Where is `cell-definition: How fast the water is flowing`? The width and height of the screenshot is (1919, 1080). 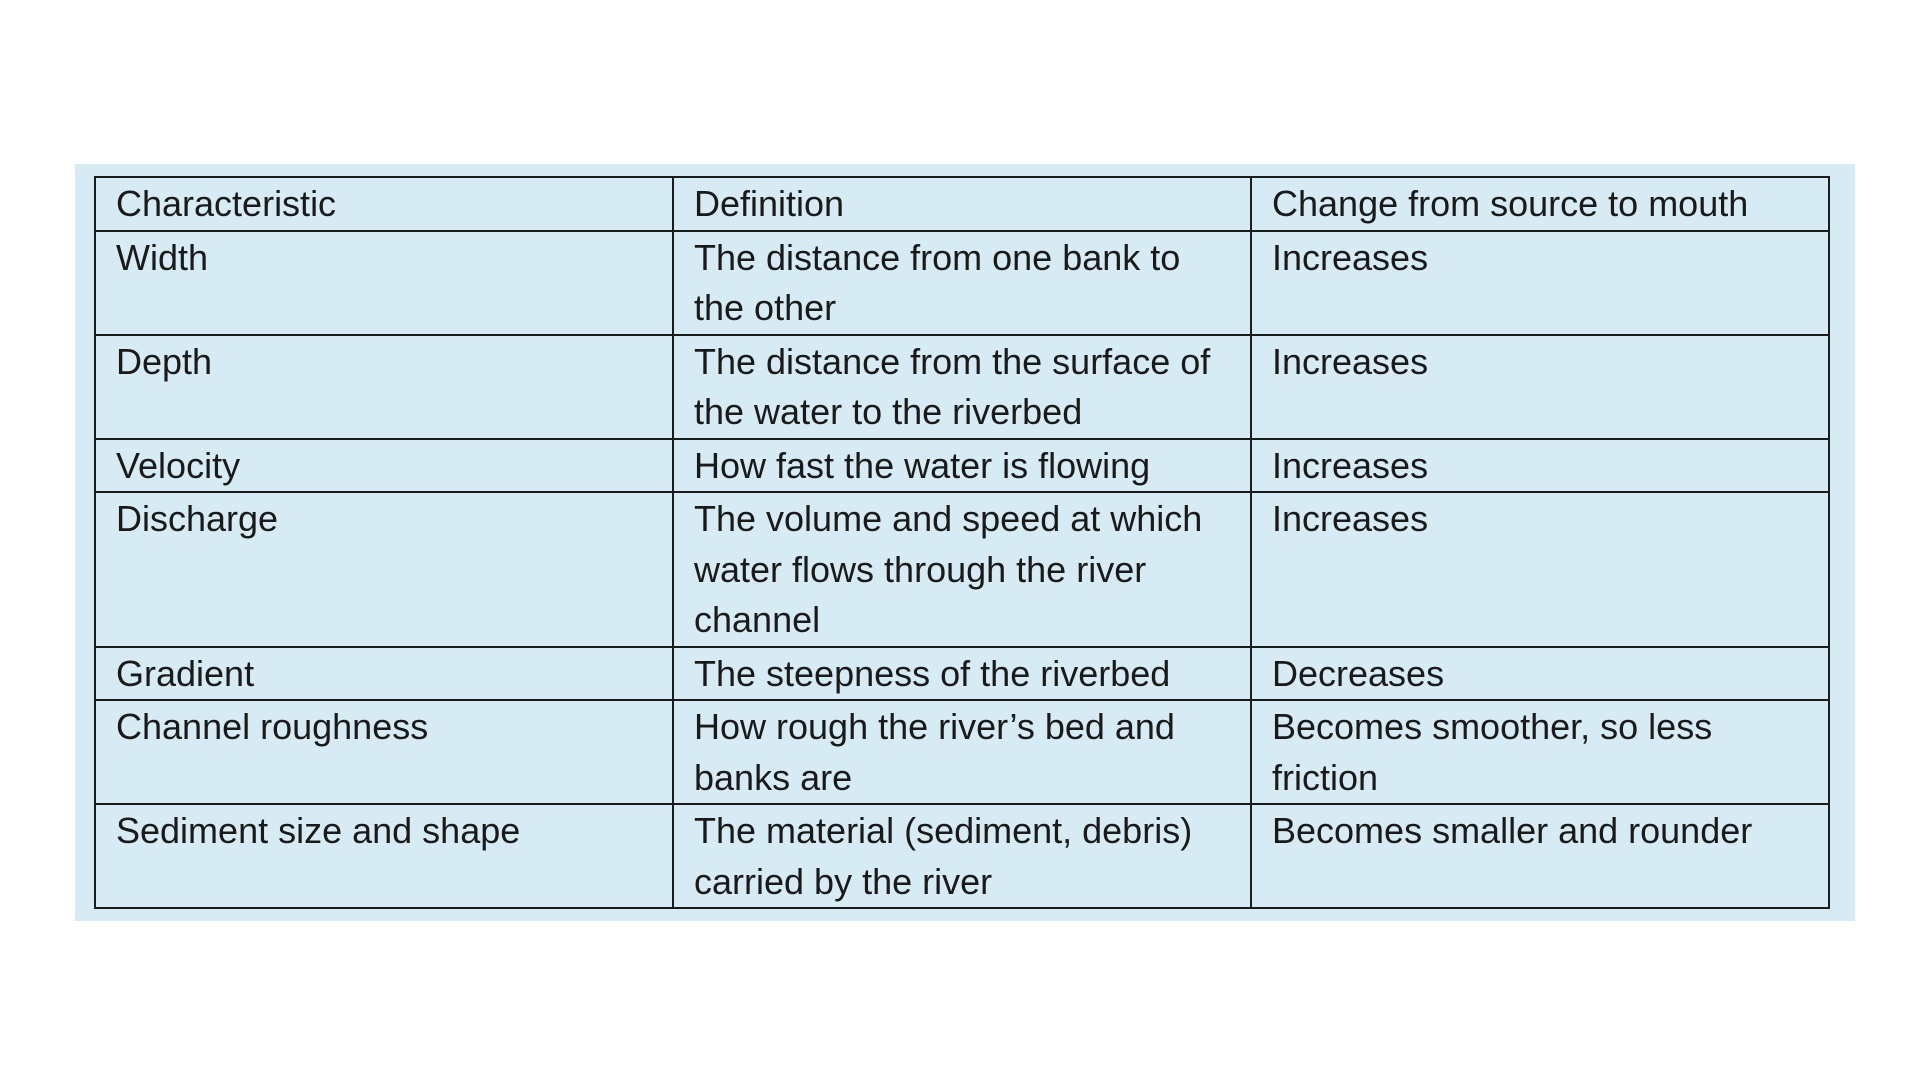 cell-definition: How fast the water is flowing is located at coordinates (962, 465).